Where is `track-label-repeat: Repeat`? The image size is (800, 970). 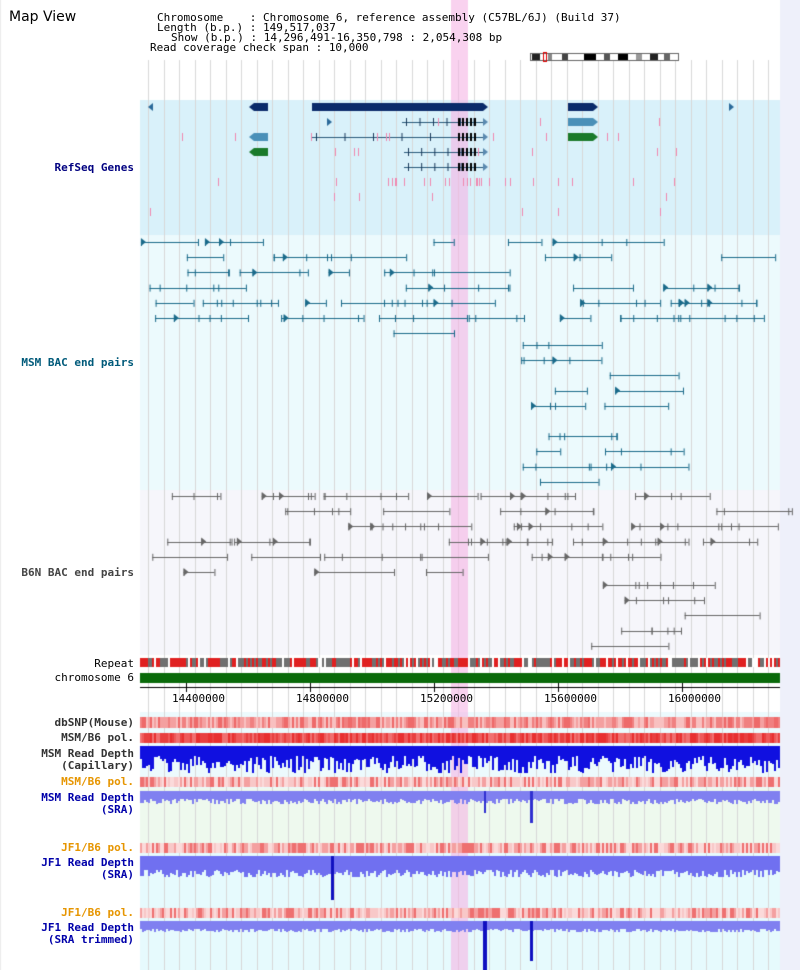 track-label-repeat: Repeat is located at coordinates (114, 663).